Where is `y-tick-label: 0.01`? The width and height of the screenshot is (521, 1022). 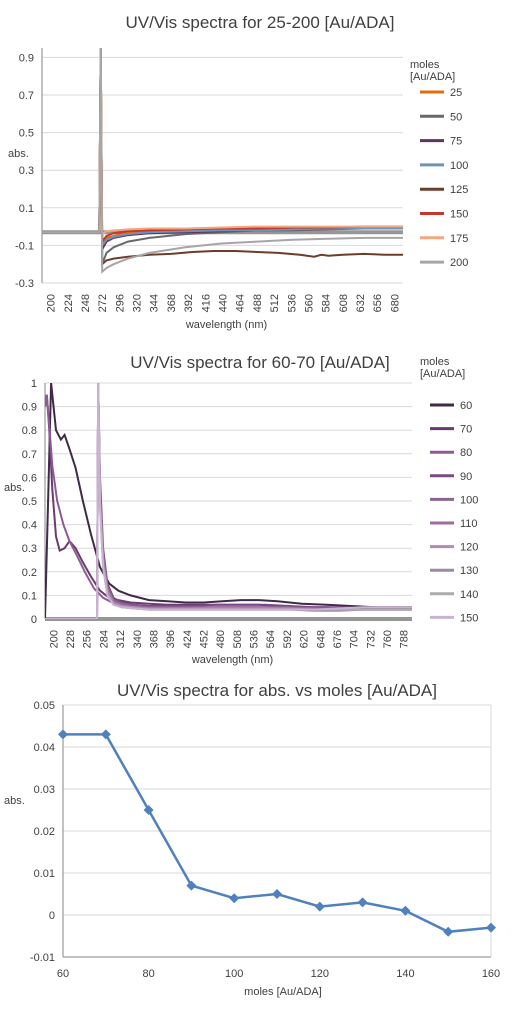 y-tick-label: 0.01 is located at coordinates (44, 874).